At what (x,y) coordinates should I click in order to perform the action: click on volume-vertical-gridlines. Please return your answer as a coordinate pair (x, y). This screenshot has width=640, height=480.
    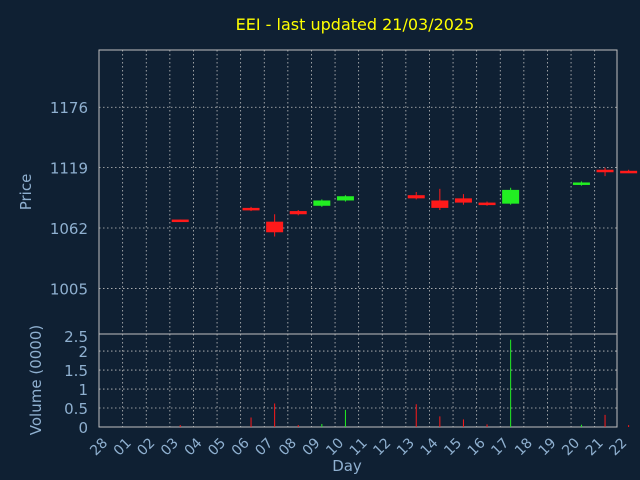
    Looking at the image, I should click on (359, 380).